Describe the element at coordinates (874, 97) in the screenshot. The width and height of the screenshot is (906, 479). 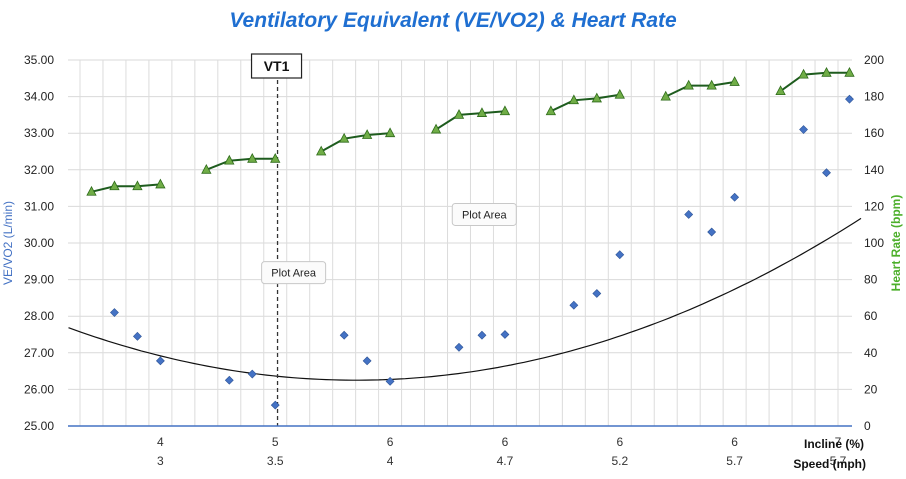
I see `y2-tick-label: 180` at that location.